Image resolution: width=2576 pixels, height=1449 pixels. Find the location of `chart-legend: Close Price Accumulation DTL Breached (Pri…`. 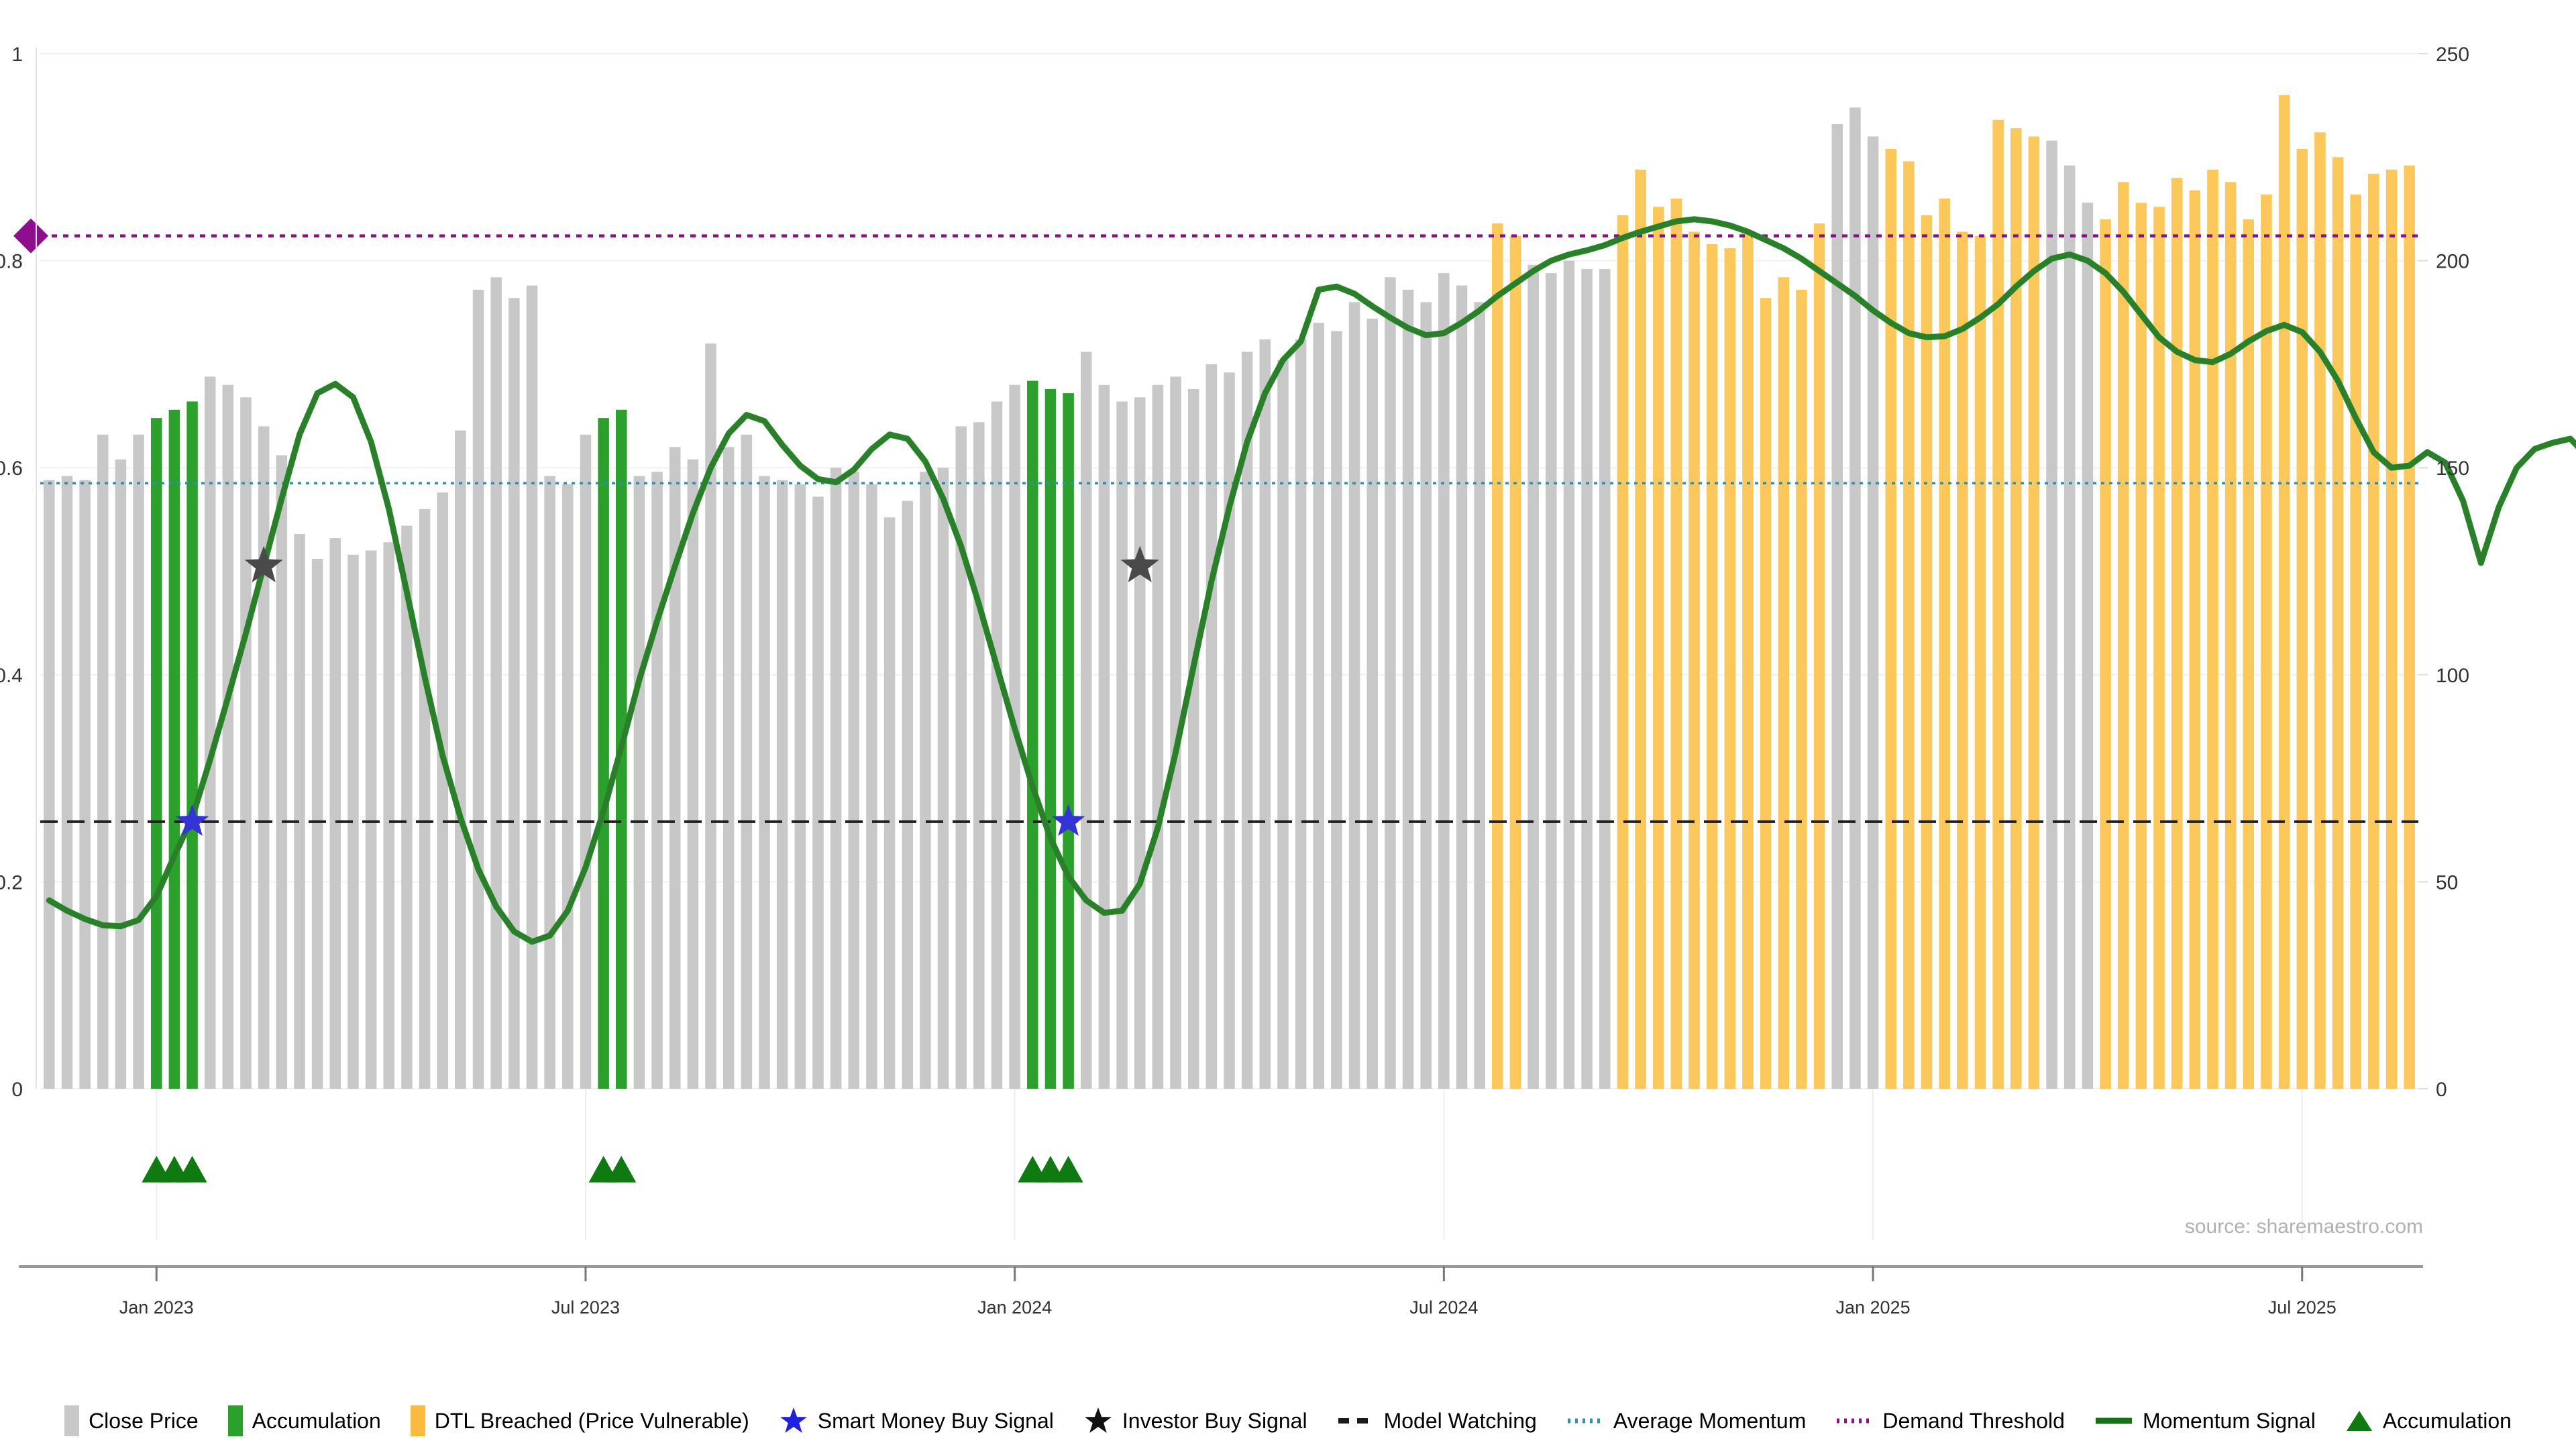

chart-legend: Close Price Accumulation DTL Breached (Pri… is located at coordinates (1288, 1420).